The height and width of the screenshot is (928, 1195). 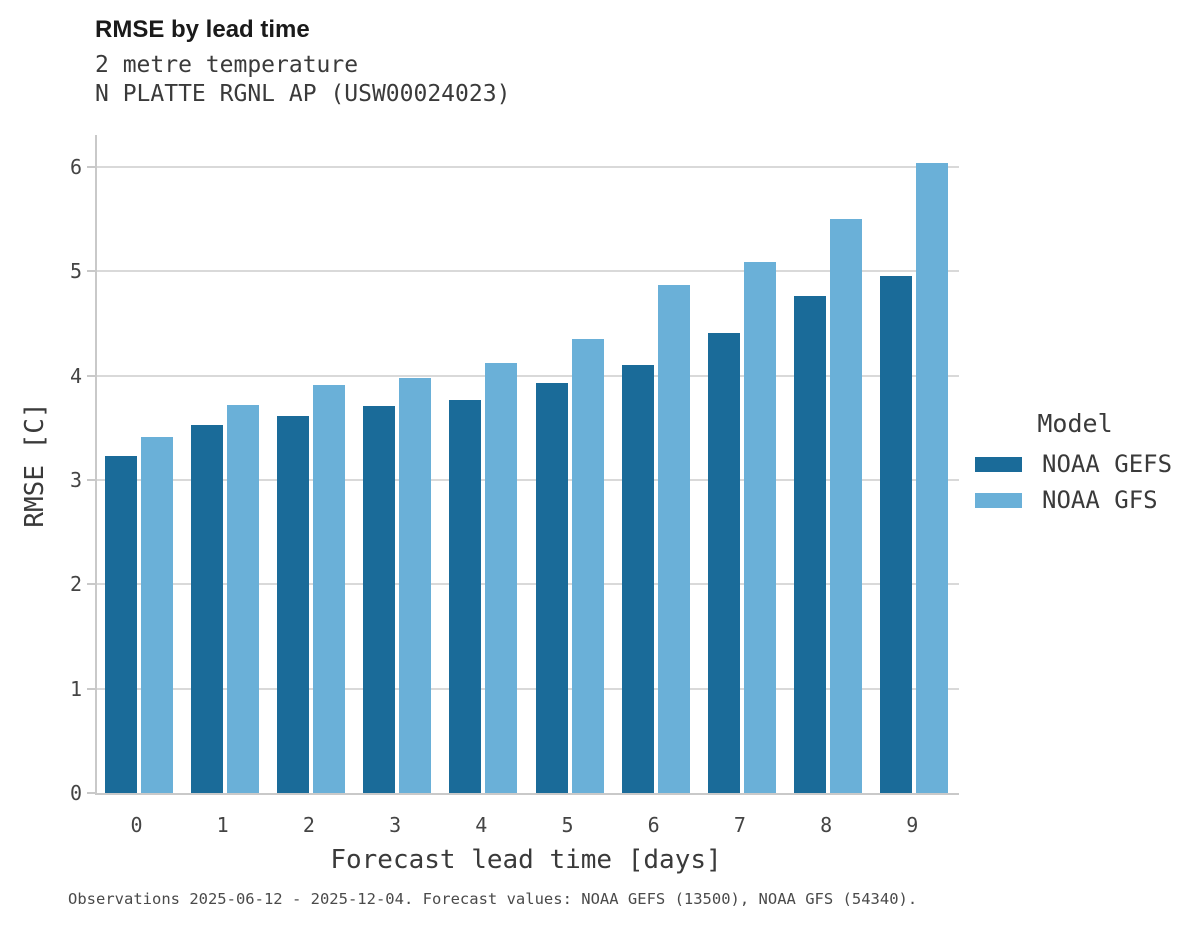 I want to click on x-tick-label-4: 4, so click(x=481, y=825).